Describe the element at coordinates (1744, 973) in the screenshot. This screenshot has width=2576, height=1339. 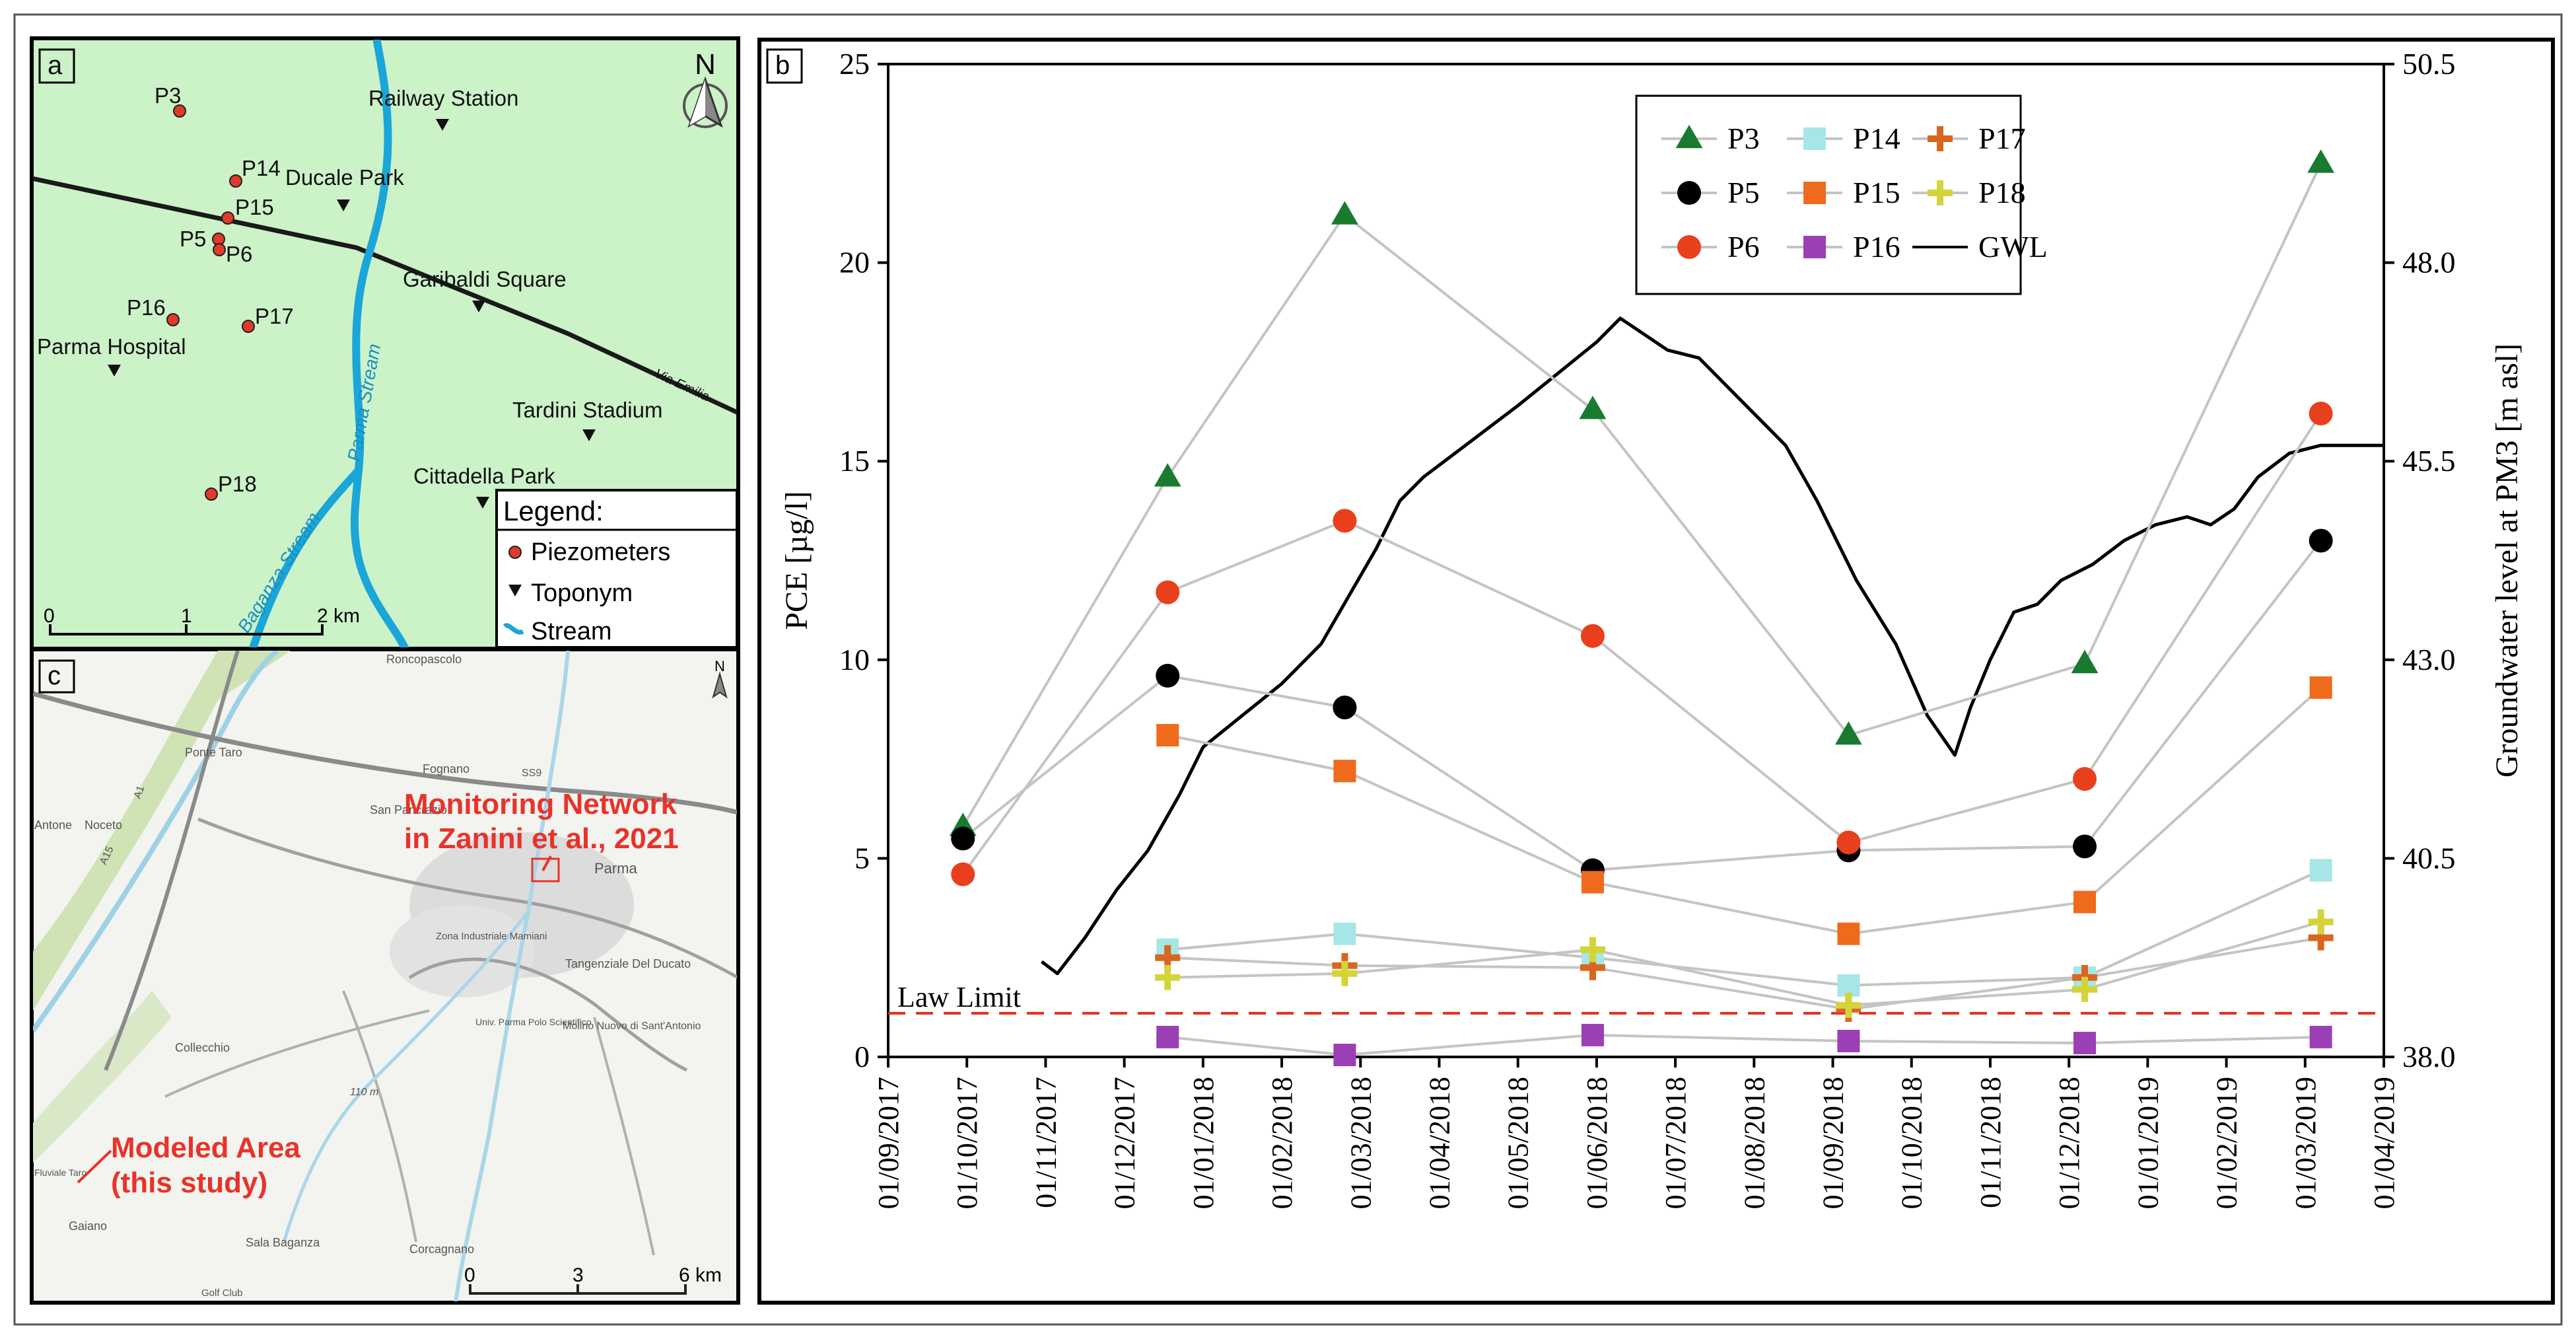
I see `series-line-p17` at that location.